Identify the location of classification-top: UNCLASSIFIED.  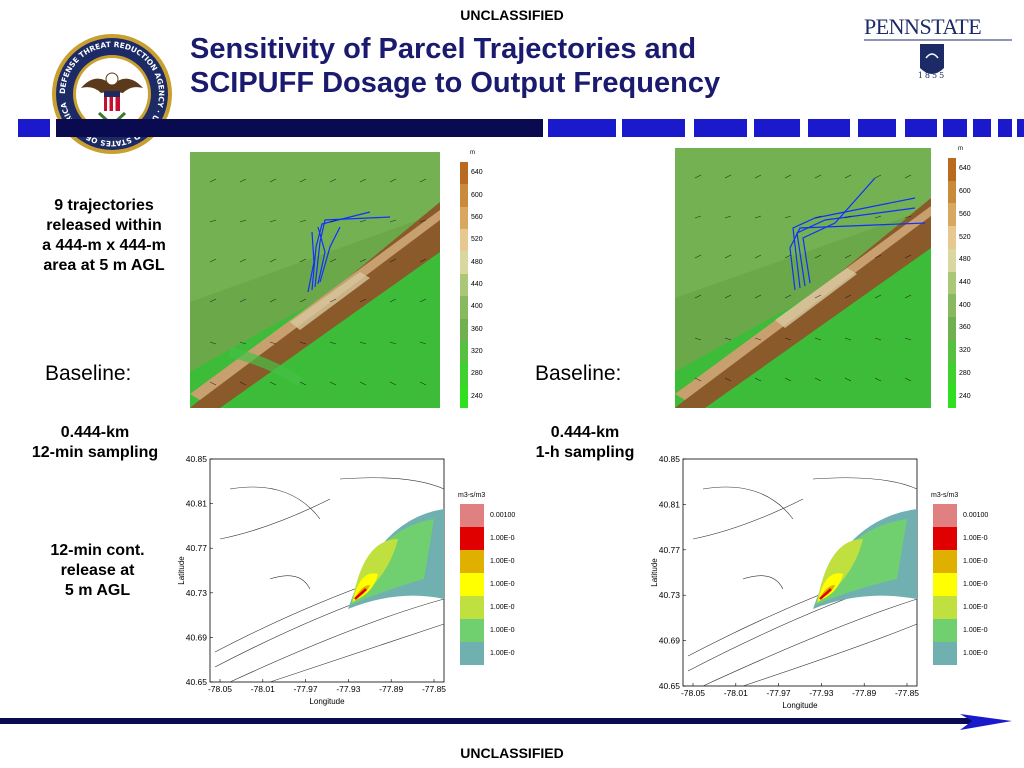
(512, 15).